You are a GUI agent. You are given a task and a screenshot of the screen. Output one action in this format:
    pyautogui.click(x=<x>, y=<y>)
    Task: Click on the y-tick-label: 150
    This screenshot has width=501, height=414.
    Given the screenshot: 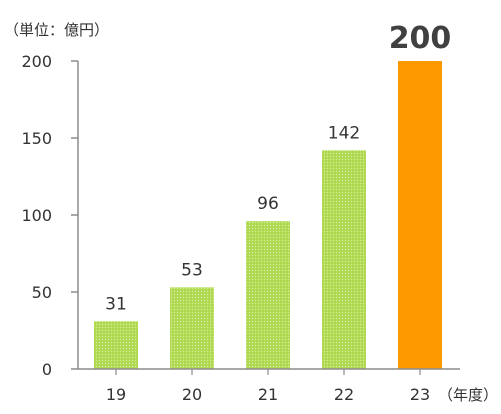 What is the action you would take?
    pyautogui.click(x=36, y=138)
    